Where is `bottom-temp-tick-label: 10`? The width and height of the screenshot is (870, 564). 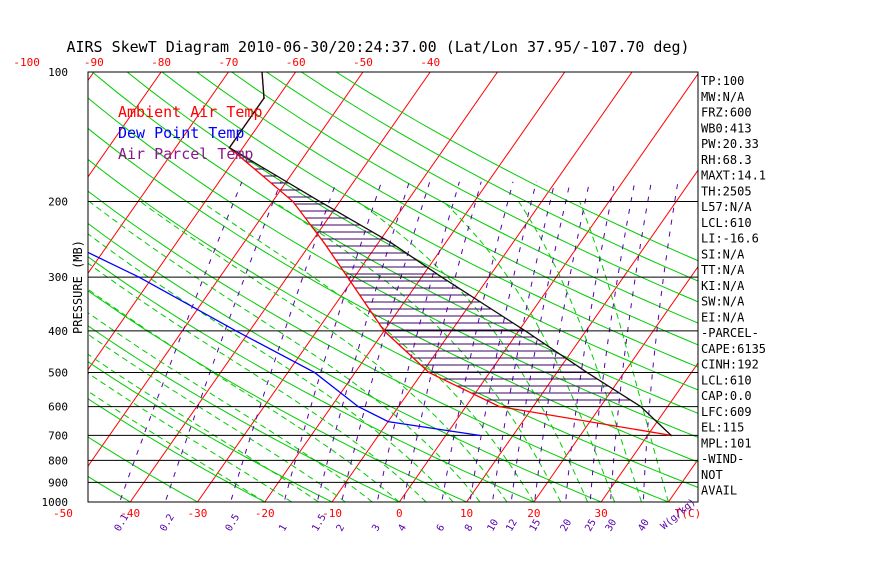 bottom-temp-tick-label: 10 is located at coordinates (466, 513).